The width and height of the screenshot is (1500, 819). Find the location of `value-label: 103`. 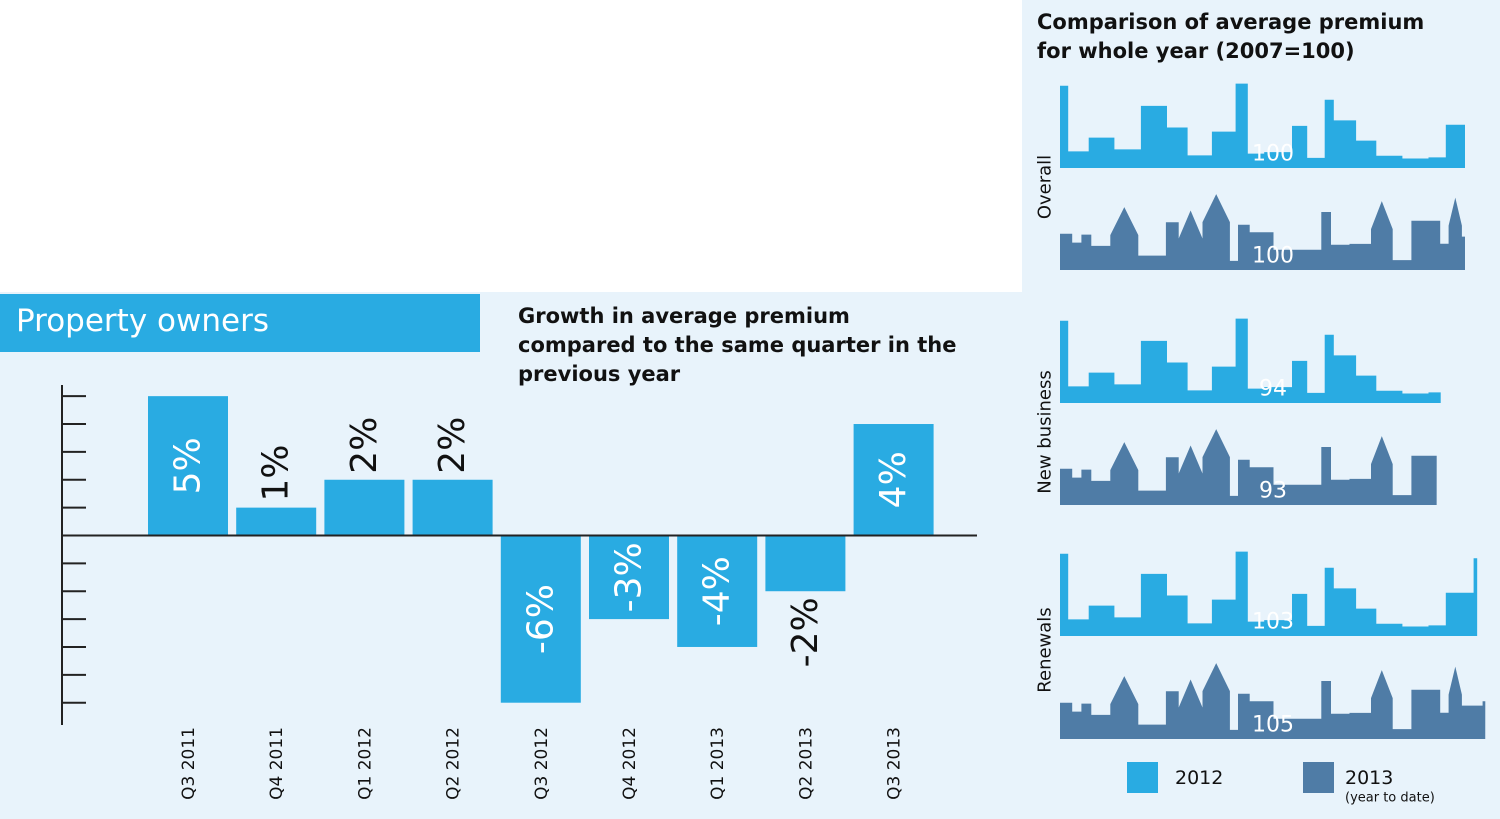

value-label: 103 is located at coordinates (1273, 622).